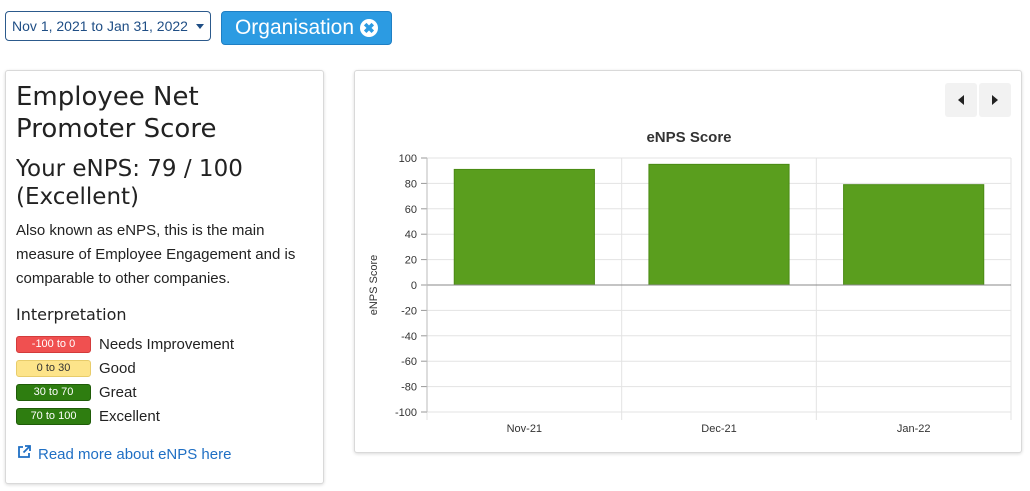 The image size is (1030, 491). What do you see at coordinates (53, 416) in the screenshot?
I see `legend-range-badge: 70 to 100` at bounding box center [53, 416].